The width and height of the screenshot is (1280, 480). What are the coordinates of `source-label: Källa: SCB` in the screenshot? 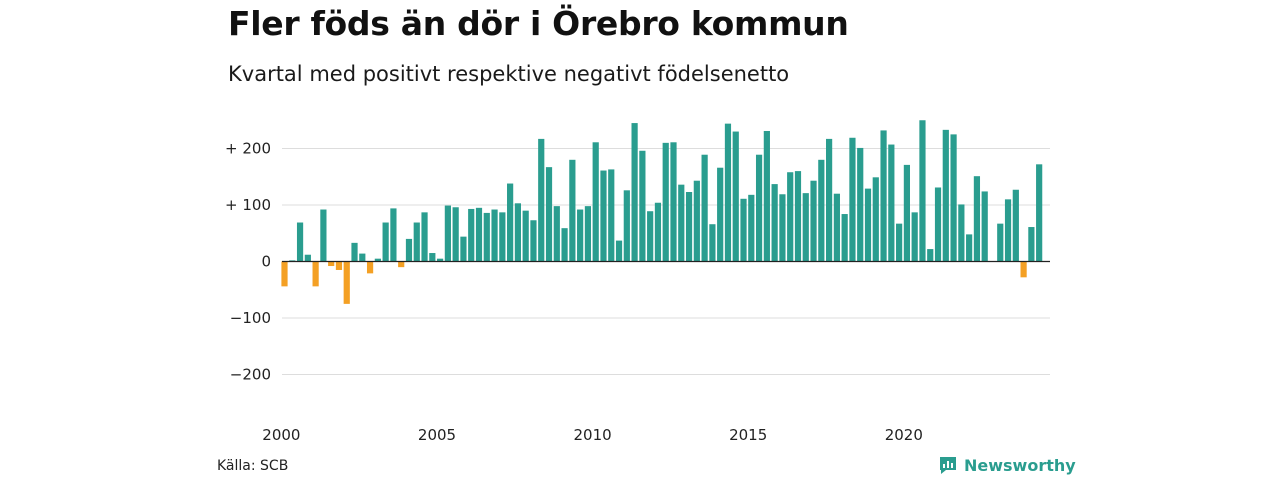 It's located at (253, 466).